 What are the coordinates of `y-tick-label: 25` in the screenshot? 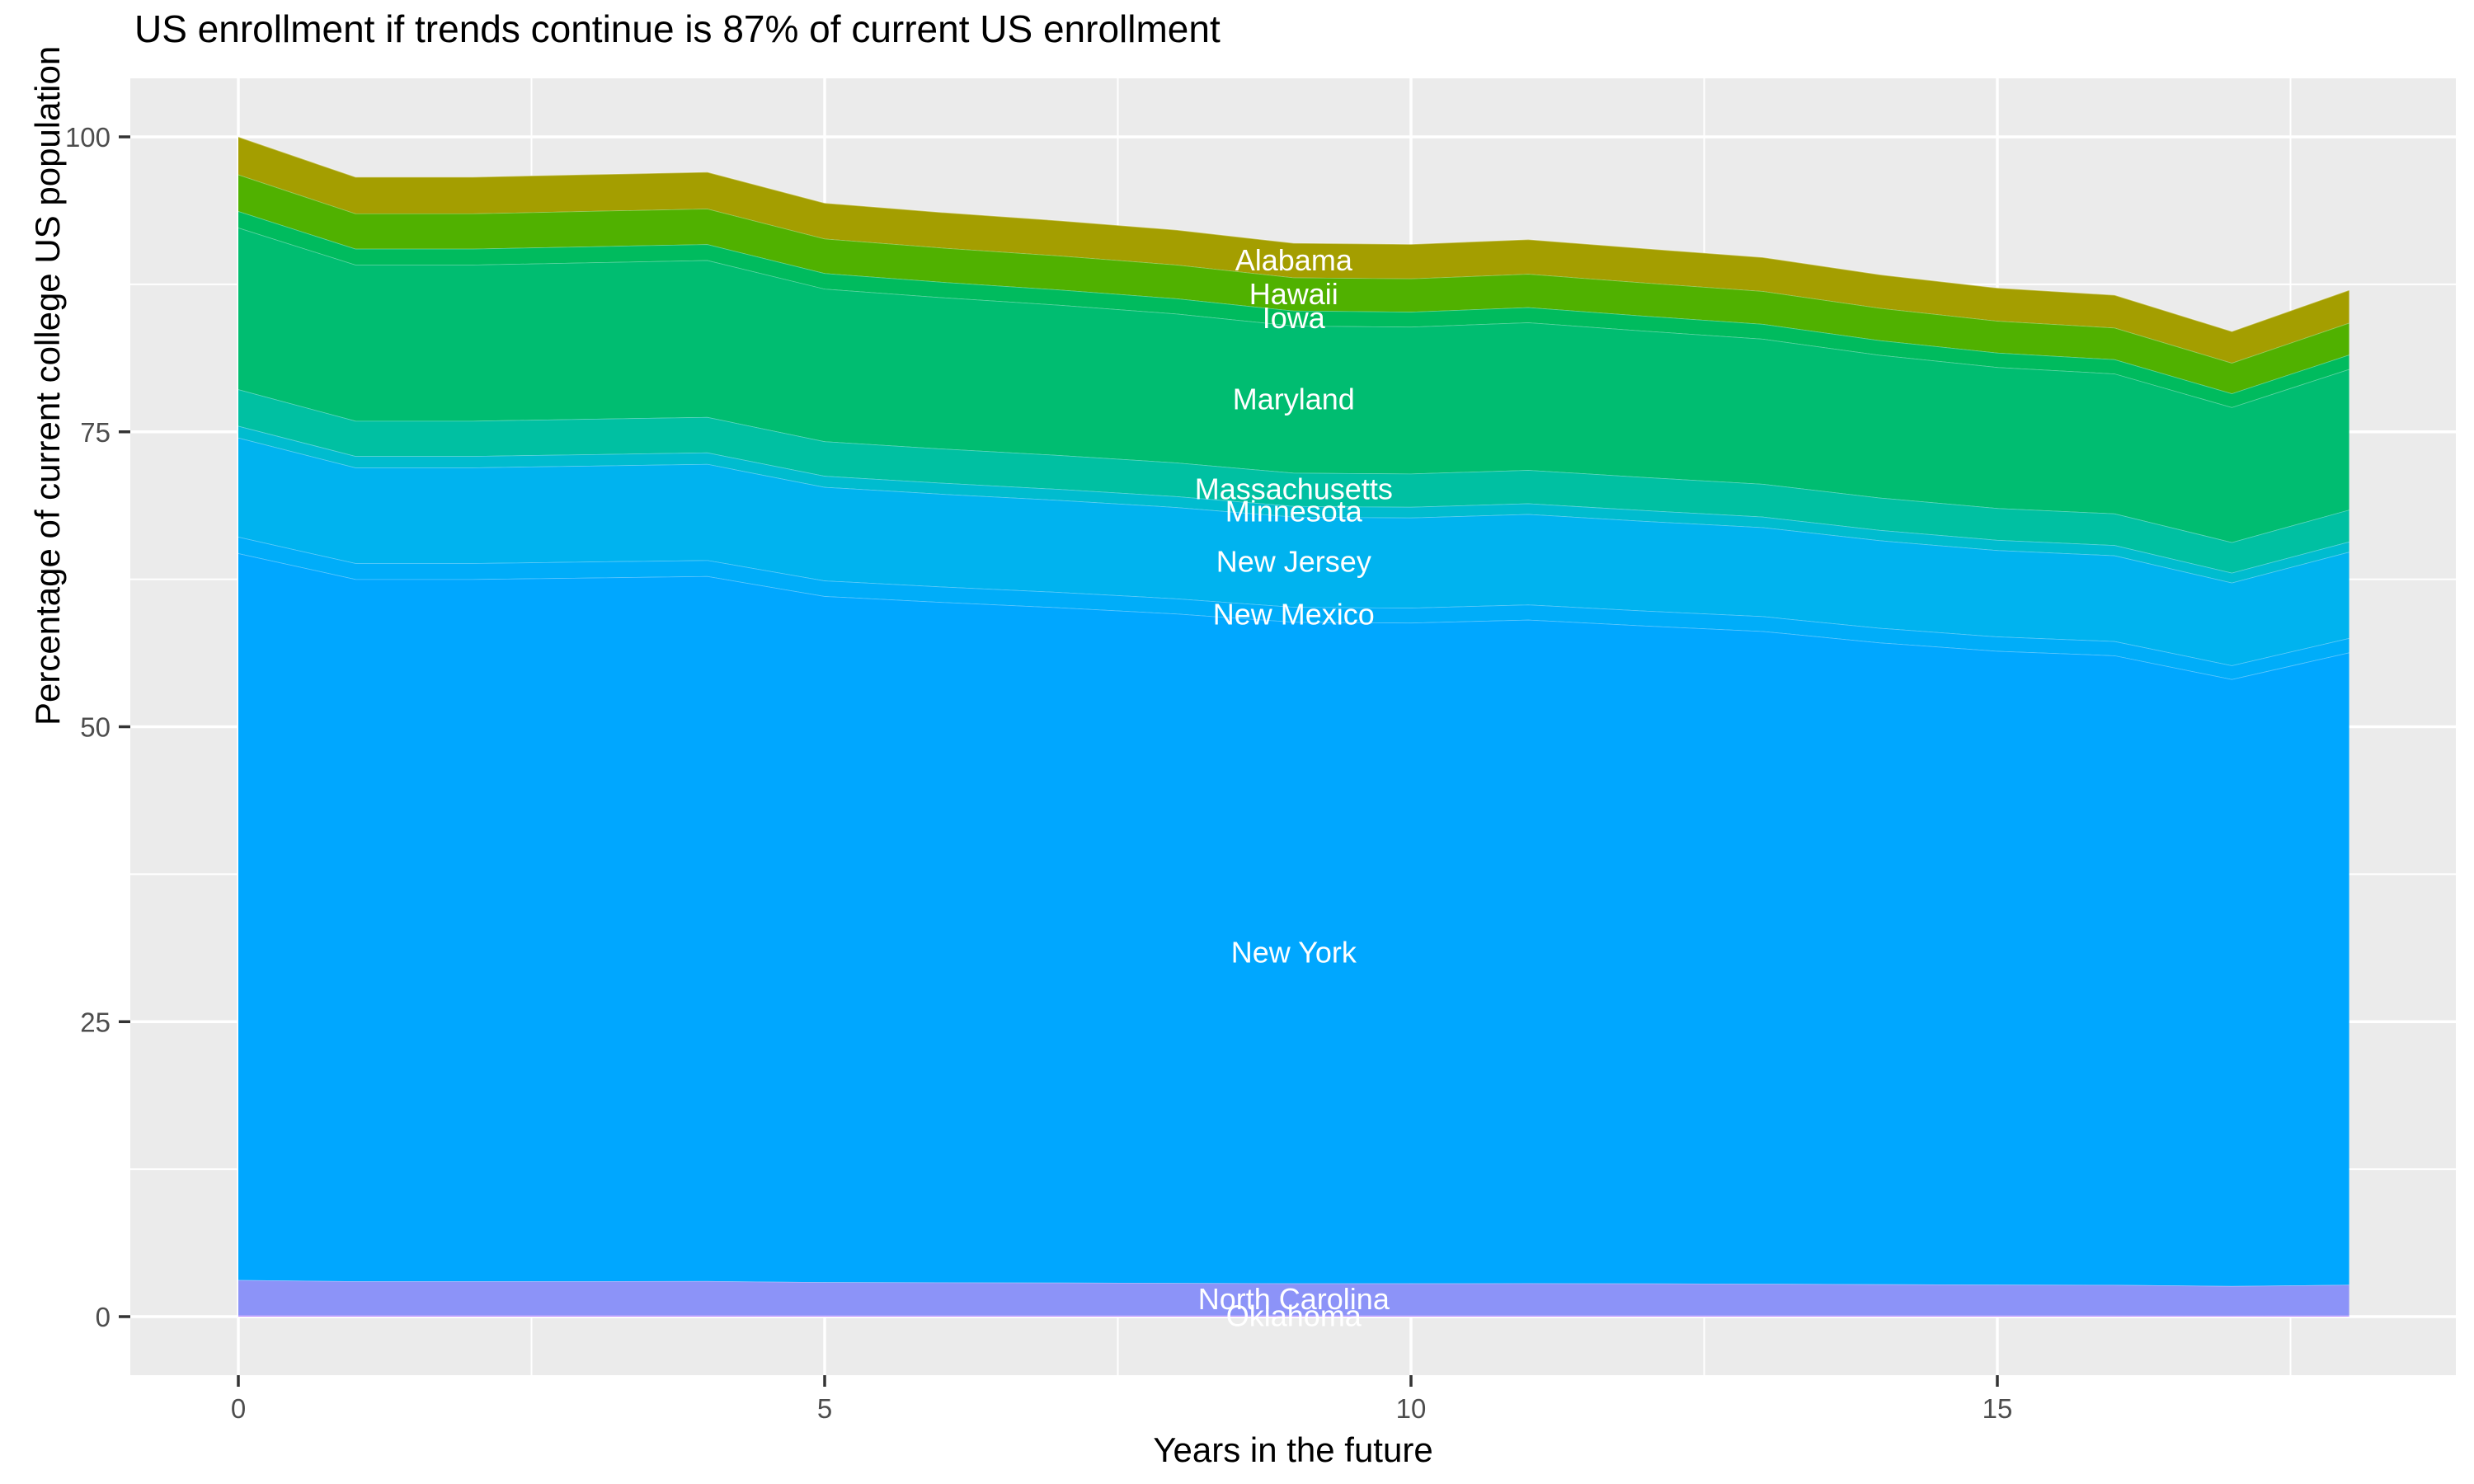 It's located at (95, 1022).